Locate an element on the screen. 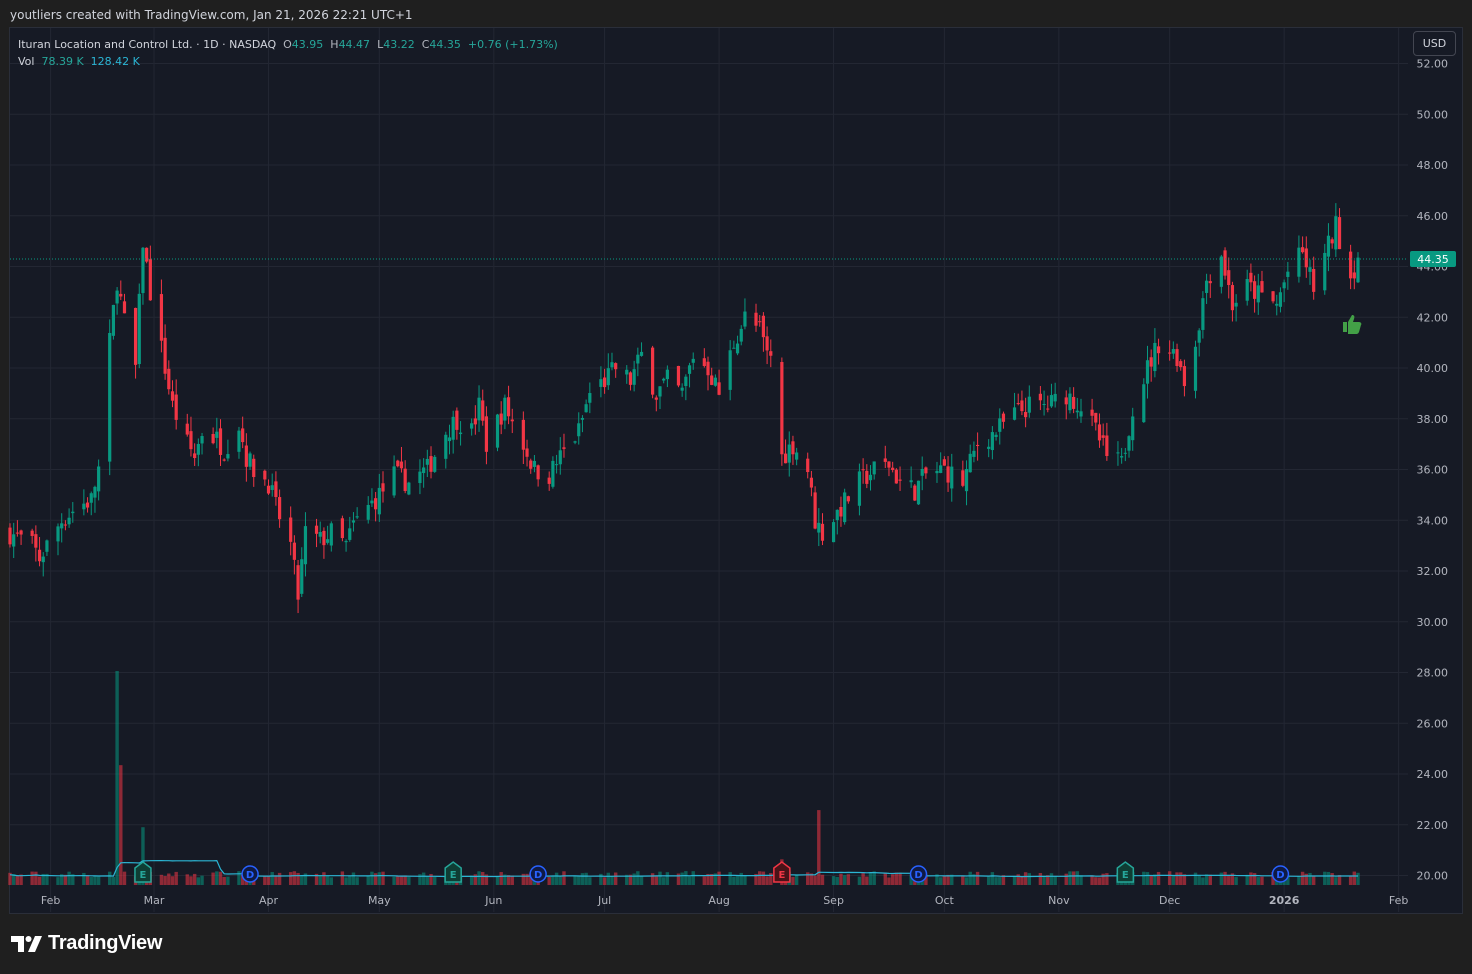 This screenshot has height=974, width=1472. x-tick-label: Feb is located at coordinates (1398, 900).